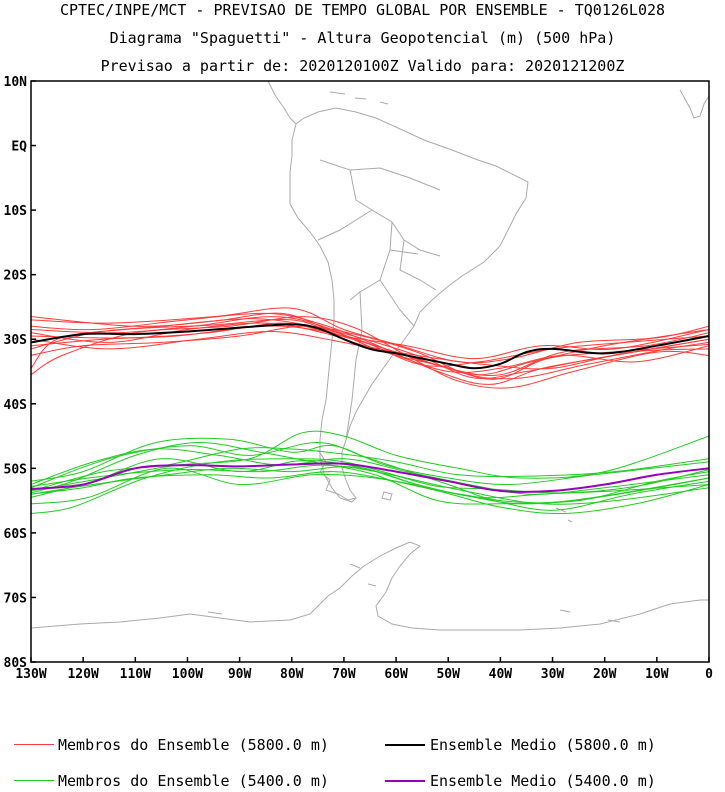  Describe the element at coordinates (694, 104) in the screenshot. I see `africa-edge` at that location.